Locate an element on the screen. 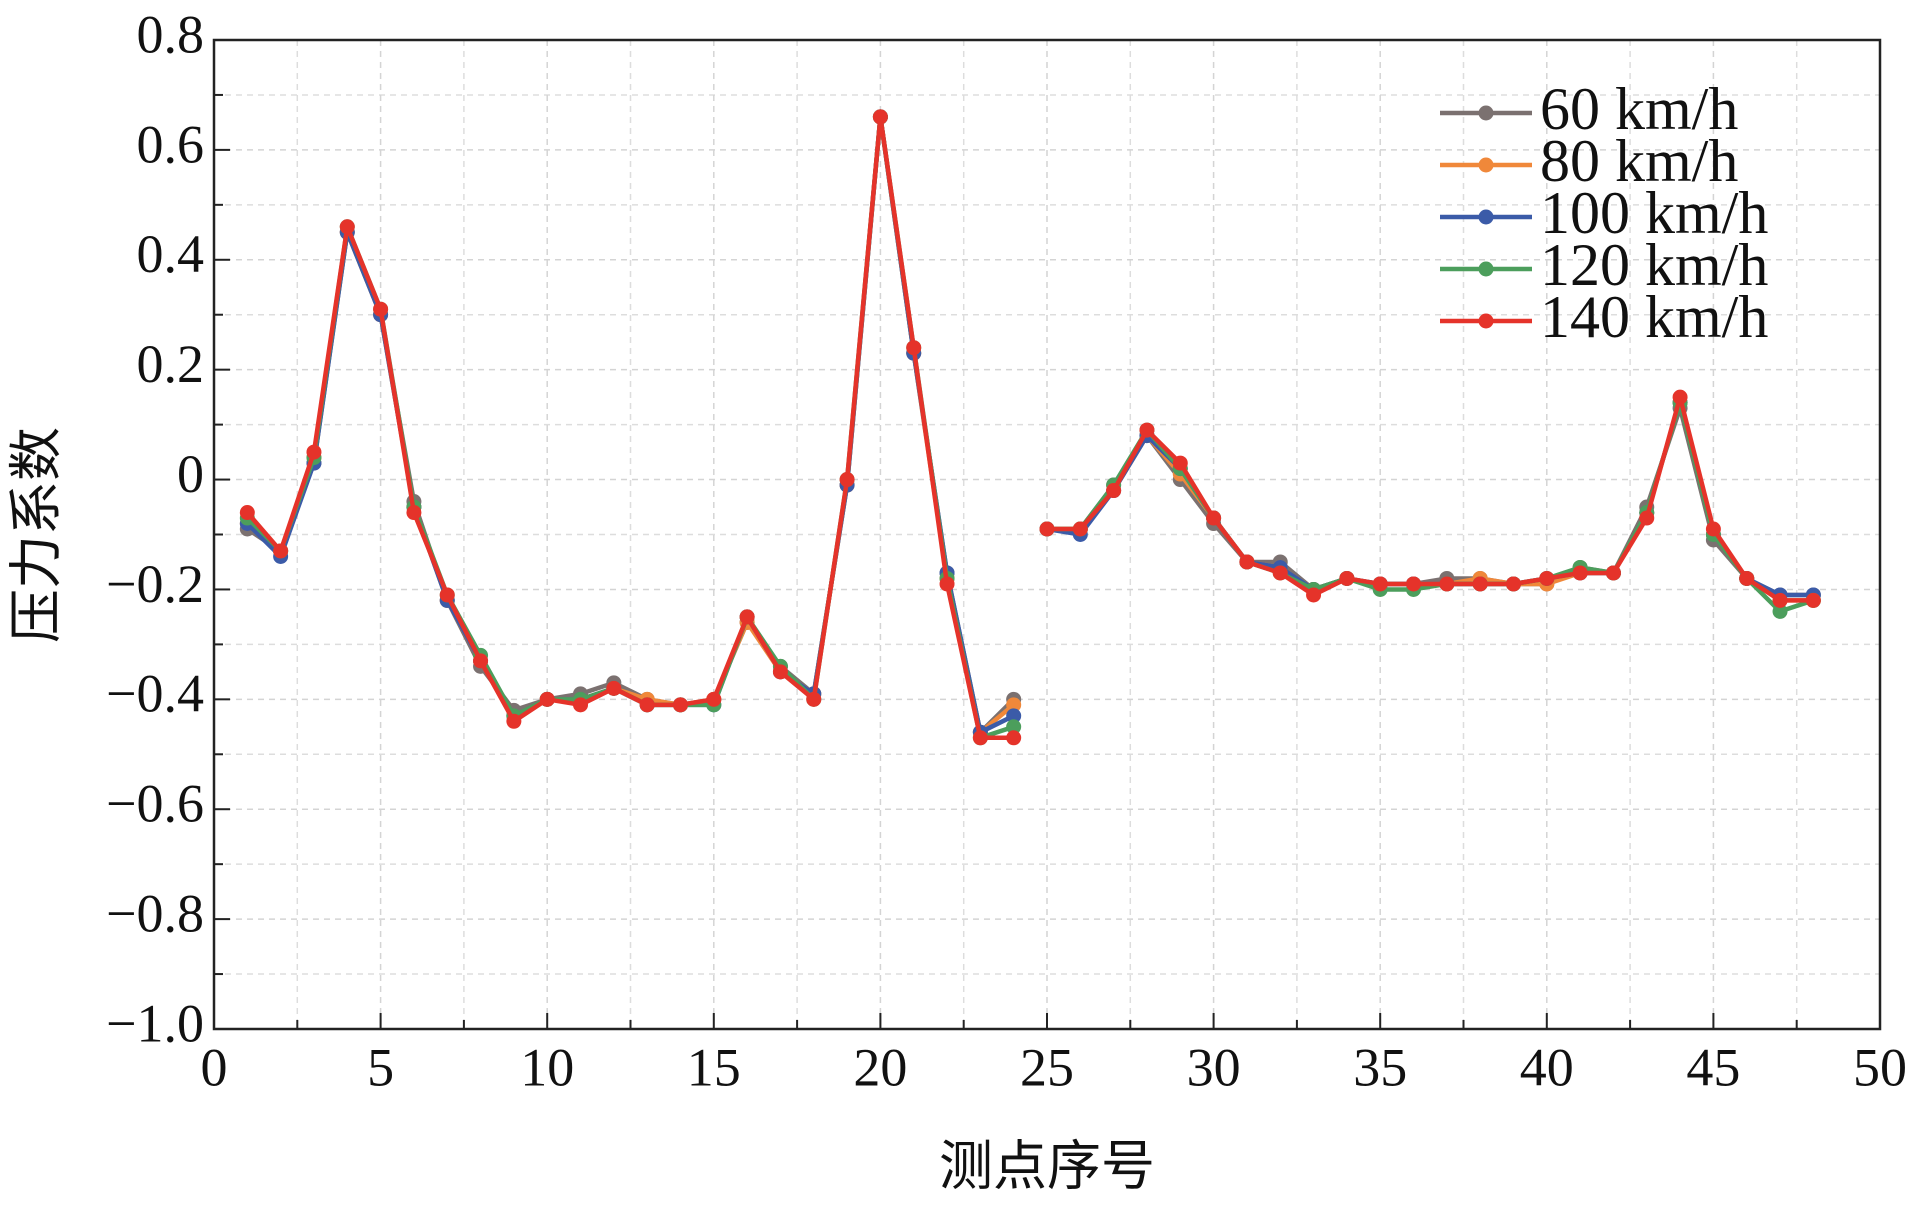 The image size is (1913, 1228). x-tick-label: 25 is located at coordinates (1047, 1067).